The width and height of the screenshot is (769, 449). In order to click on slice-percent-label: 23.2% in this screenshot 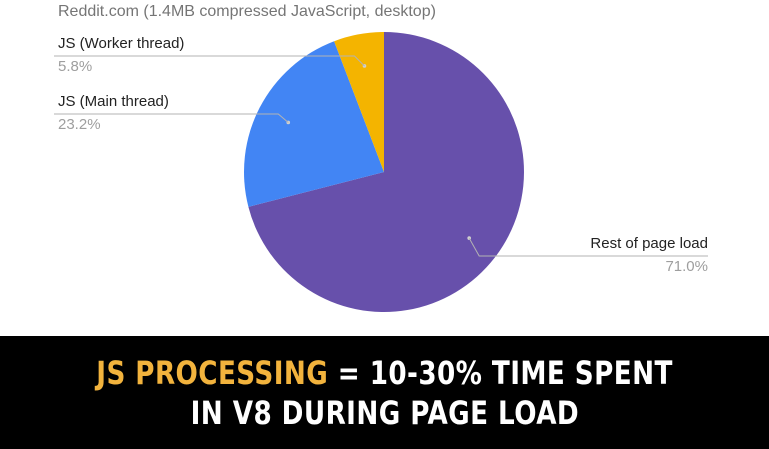, I will do `click(79, 124)`.